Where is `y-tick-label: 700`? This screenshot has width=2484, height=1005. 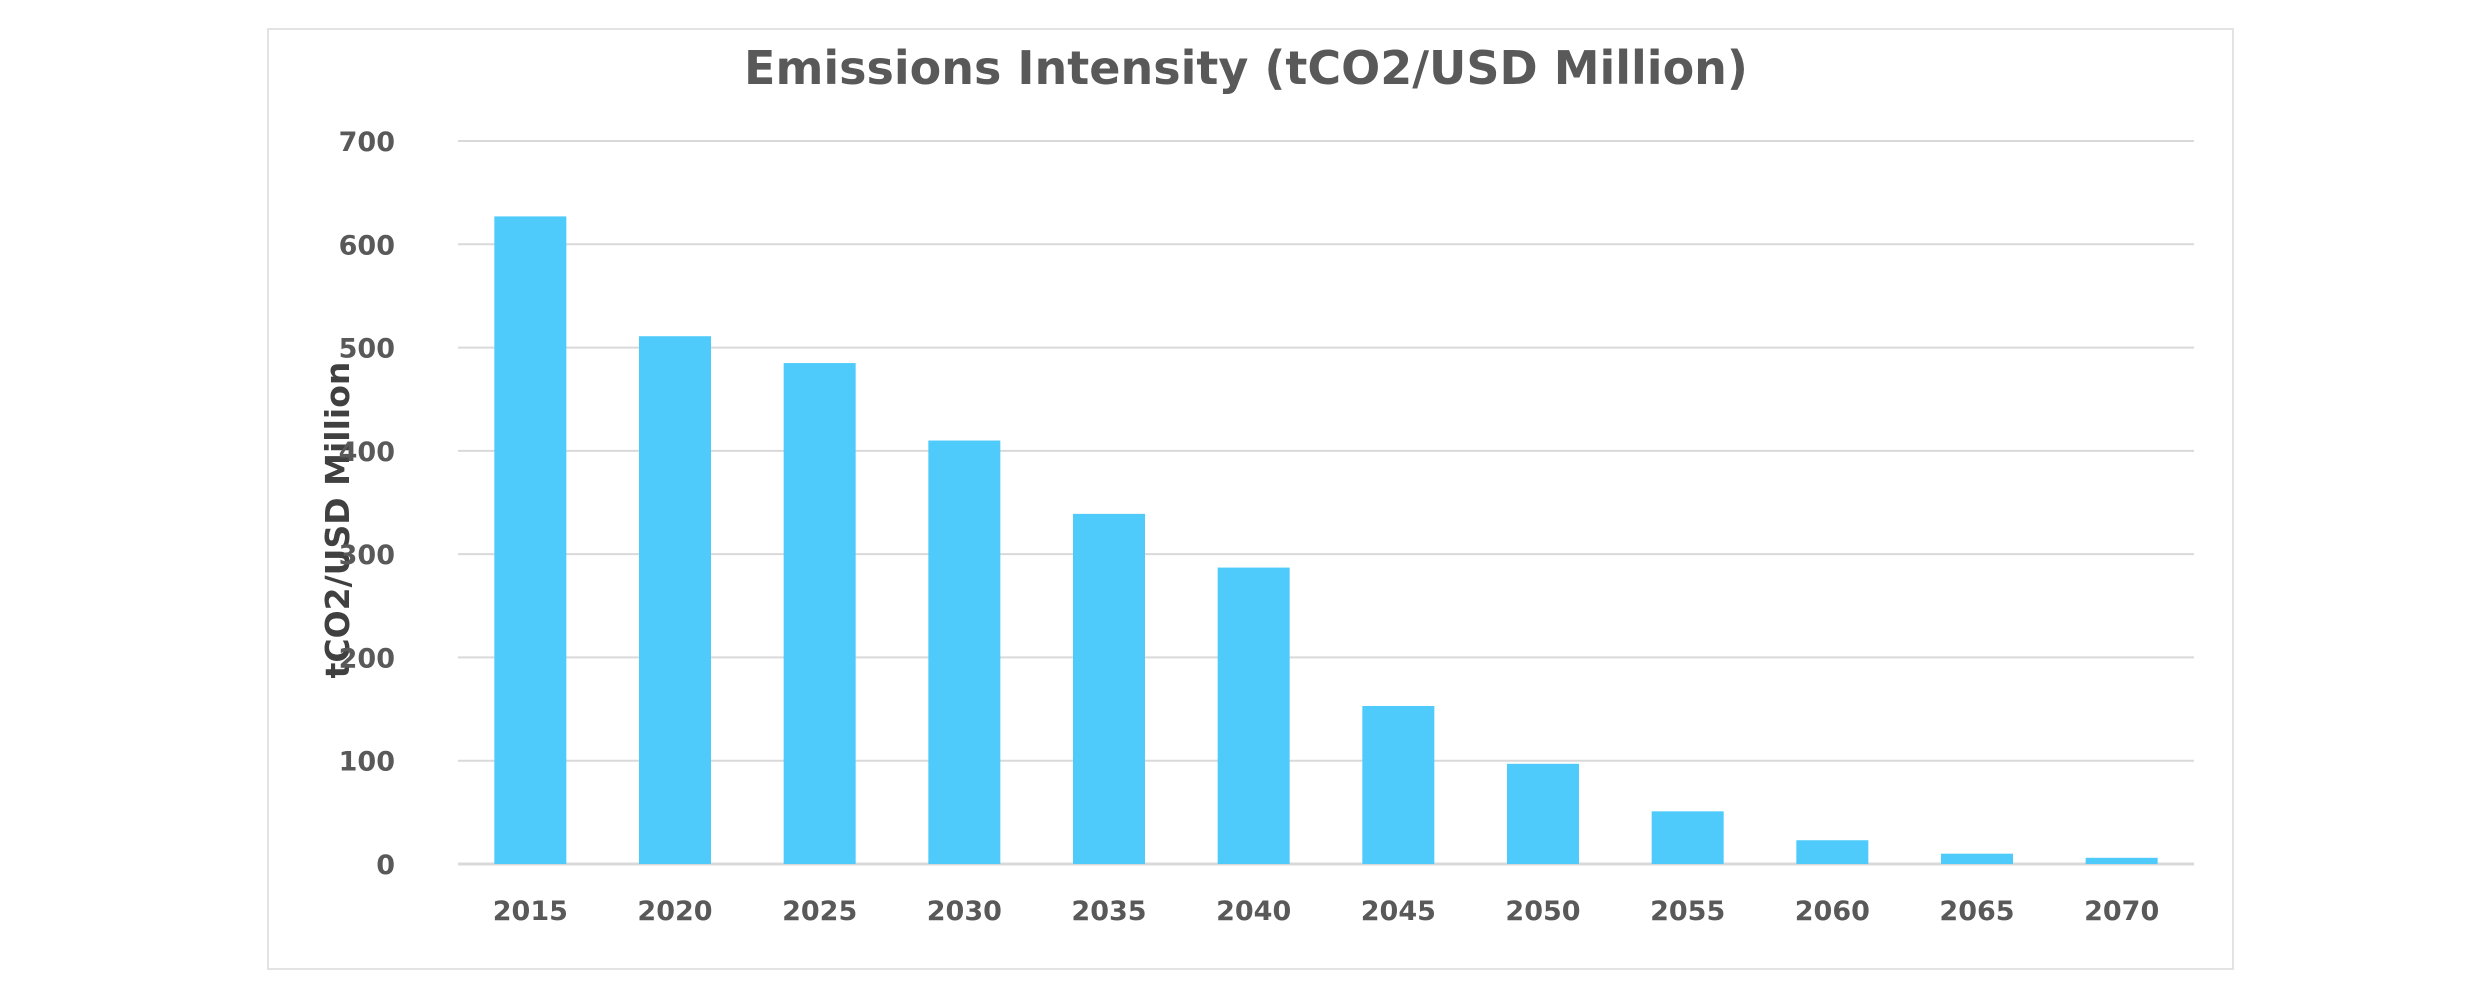 y-tick-label: 700 is located at coordinates (367, 142).